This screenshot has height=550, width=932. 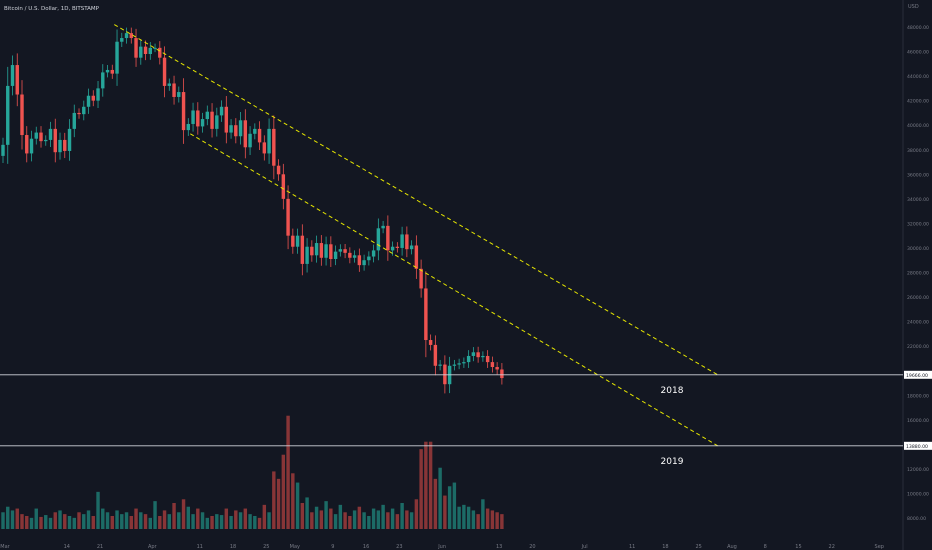 I want to click on level-price-label: 13880.00, so click(x=917, y=447).